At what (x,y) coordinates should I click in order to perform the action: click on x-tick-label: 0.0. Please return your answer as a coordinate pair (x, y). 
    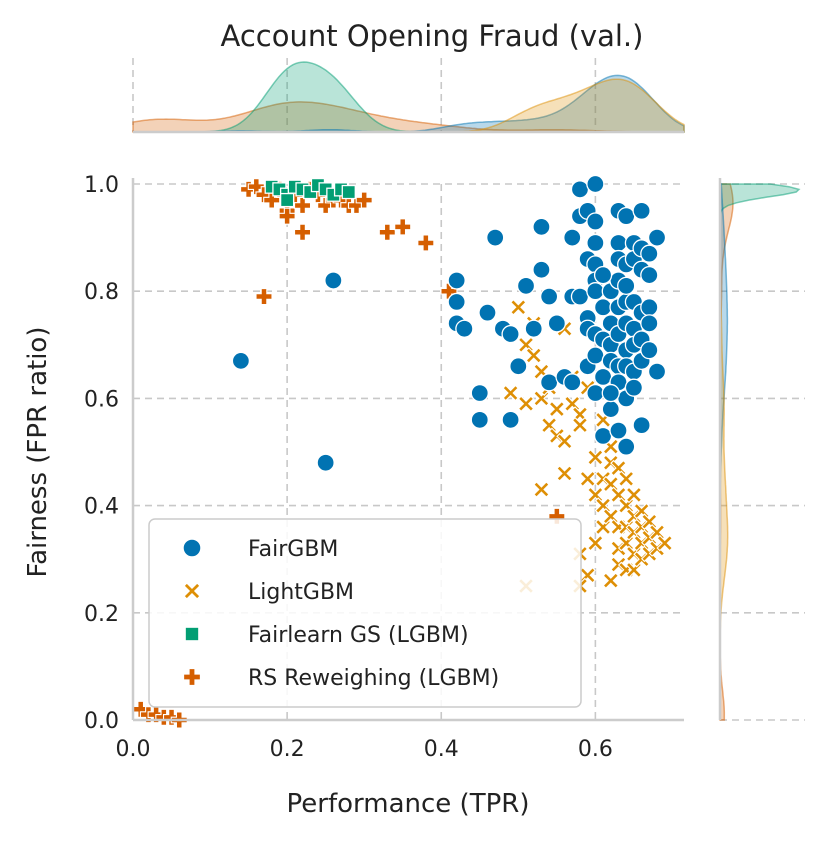
    Looking at the image, I should click on (133, 749).